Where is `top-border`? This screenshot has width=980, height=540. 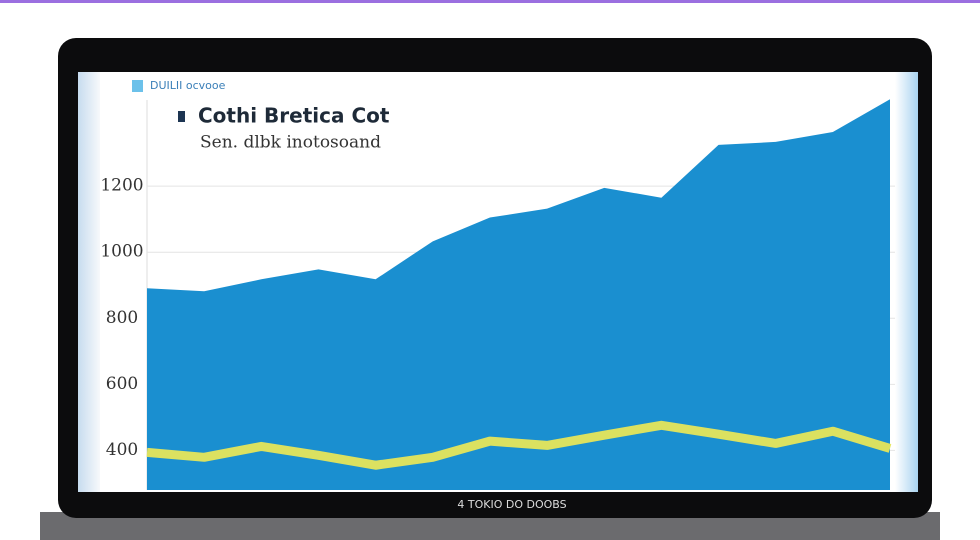 top-border is located at coordinates (490, 1).